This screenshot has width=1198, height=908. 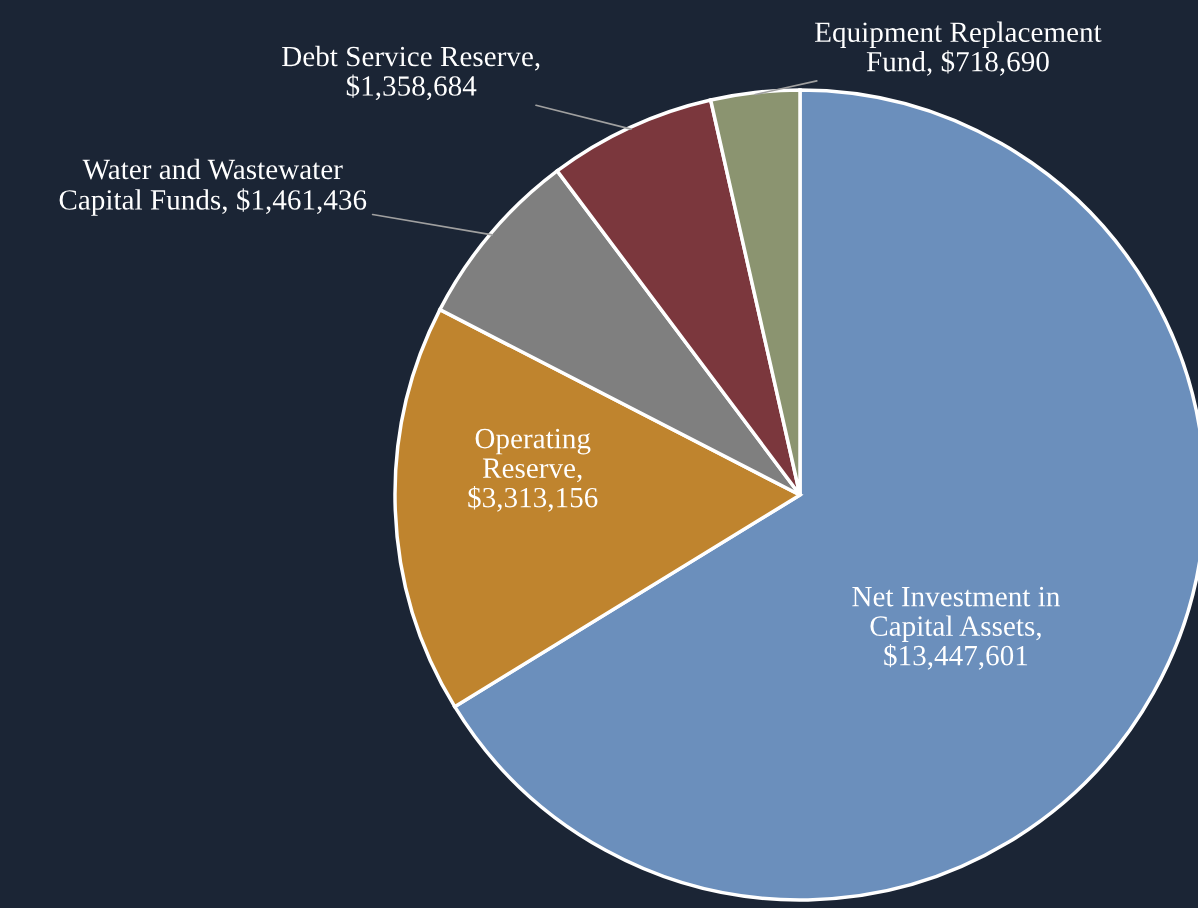 I want to click on slice-label: Debt Service Reserve, $1,358,684, so click(x=411, y=73).